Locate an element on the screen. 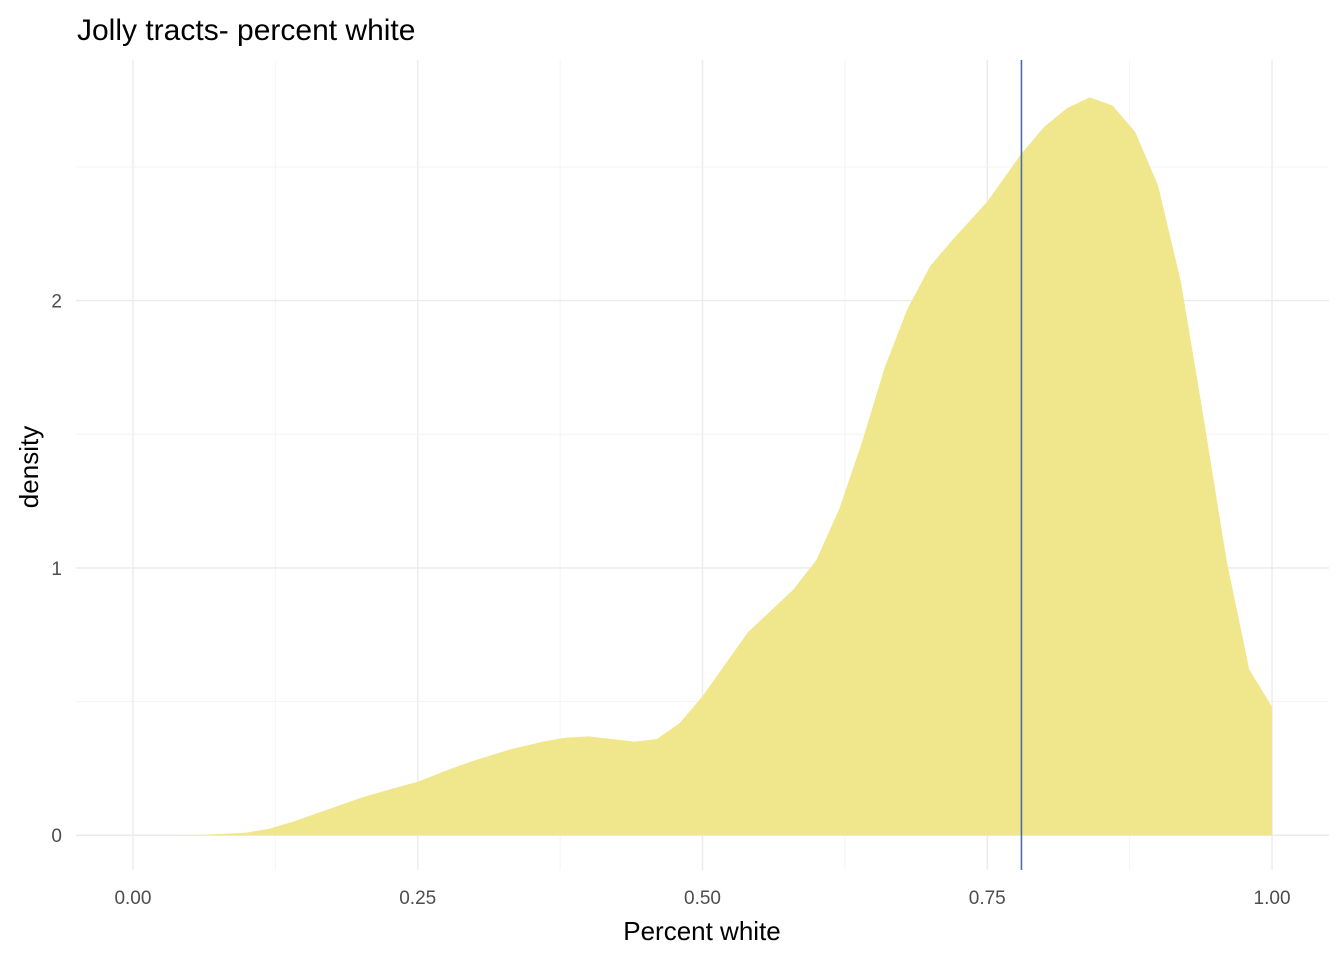 This screenshot has height=960, width=1344. x-tick-label: 1.00 is located at coordinates (1272, 898).